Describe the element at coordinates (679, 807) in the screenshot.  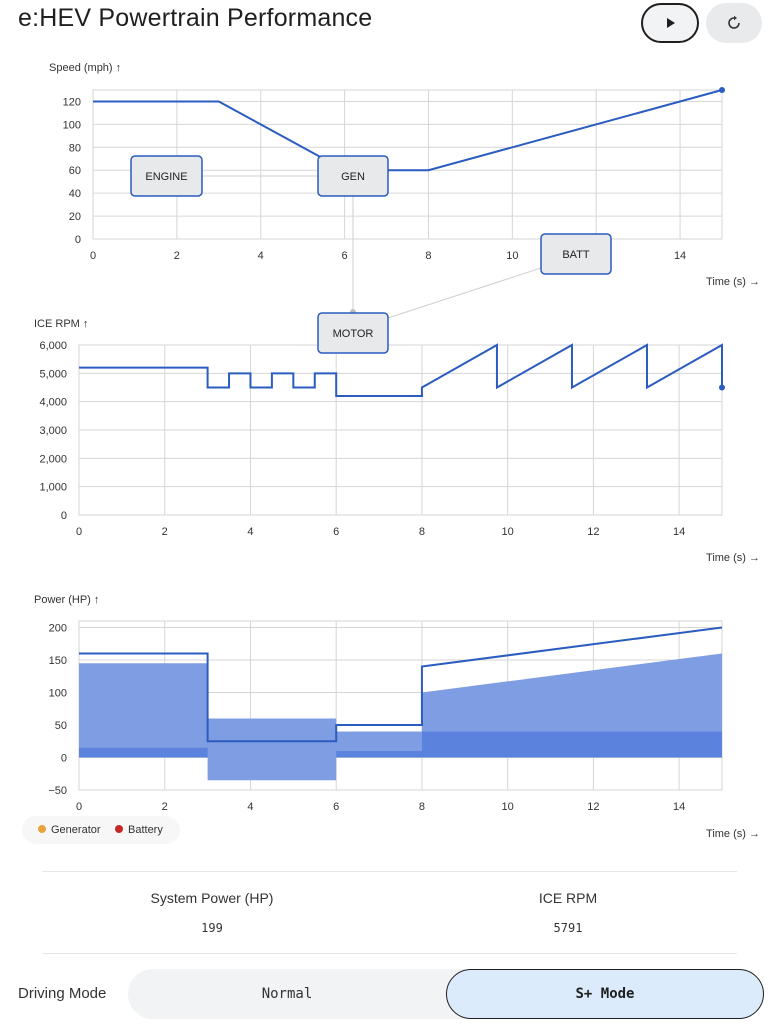
I see `power-x-tick-label: 14` at that location.